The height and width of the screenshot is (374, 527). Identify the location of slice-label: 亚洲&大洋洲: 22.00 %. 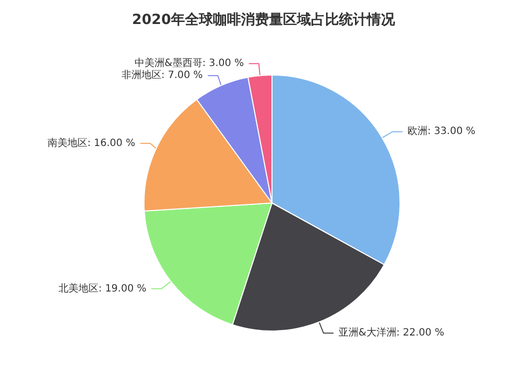
(391, 332).